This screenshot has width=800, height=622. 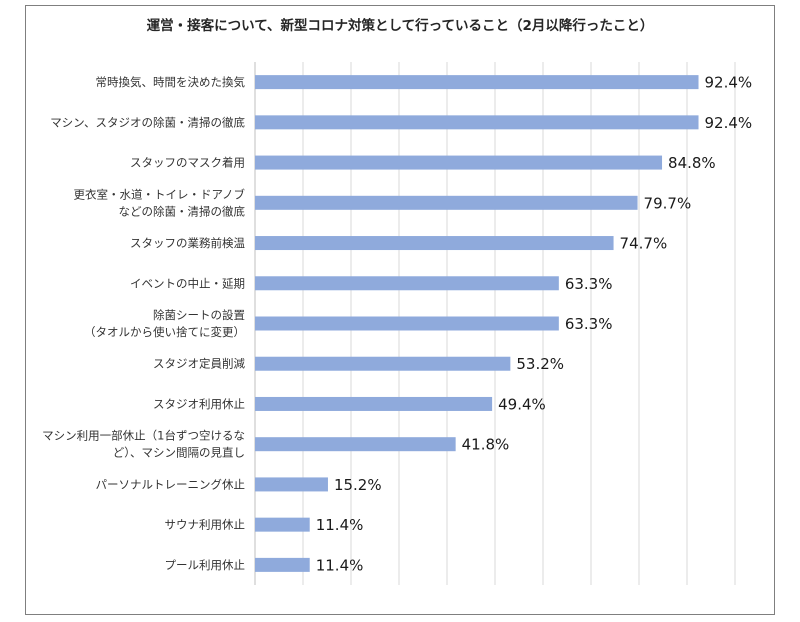 What do you see at coordinates (182, 211) in the screenshot?
I see `category-label: などの除菌・清掃の徹底` at bounding box center [182, 211].